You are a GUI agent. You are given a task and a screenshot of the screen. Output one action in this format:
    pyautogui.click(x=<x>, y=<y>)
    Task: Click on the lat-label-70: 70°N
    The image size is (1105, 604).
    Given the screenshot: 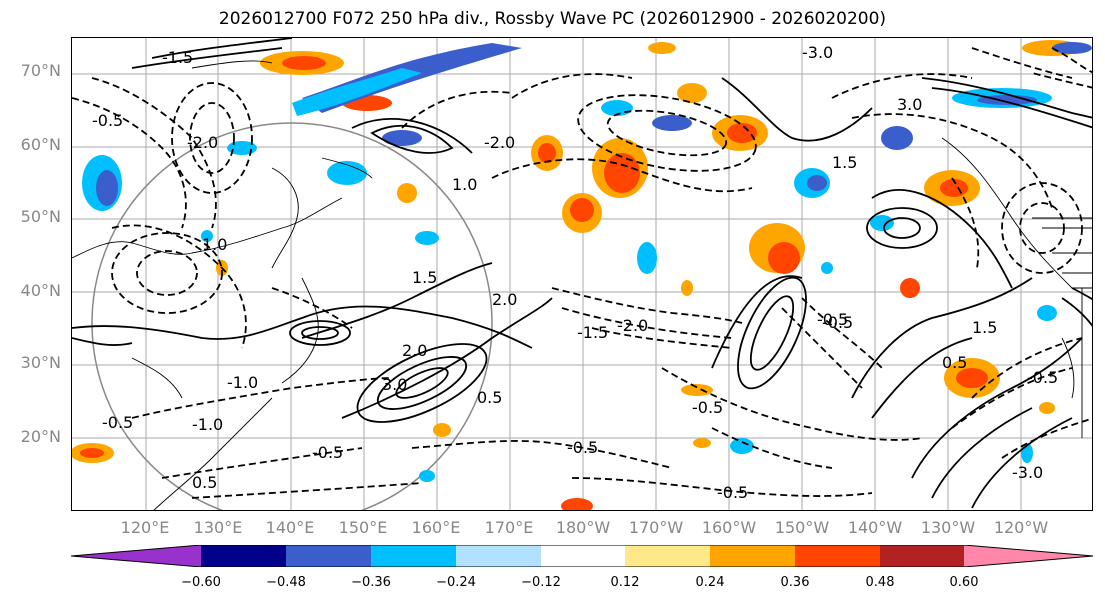 What is the action you would take?
    pyautogui.click(x=40, y=70)
    